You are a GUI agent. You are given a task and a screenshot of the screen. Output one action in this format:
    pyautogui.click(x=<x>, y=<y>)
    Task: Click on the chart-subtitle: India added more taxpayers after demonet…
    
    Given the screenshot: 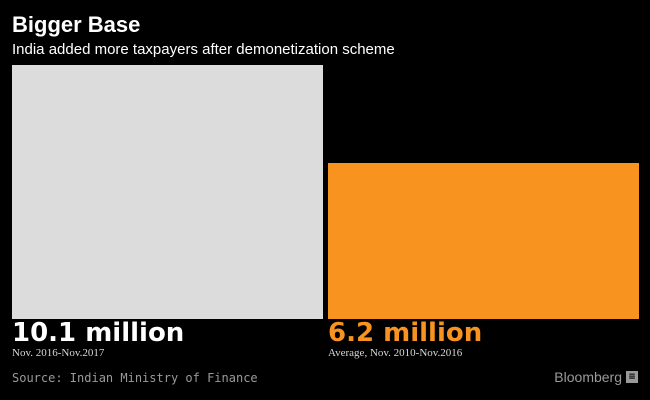 What is the action you would take?
    pyautogui.click(x=203, y=49)
    